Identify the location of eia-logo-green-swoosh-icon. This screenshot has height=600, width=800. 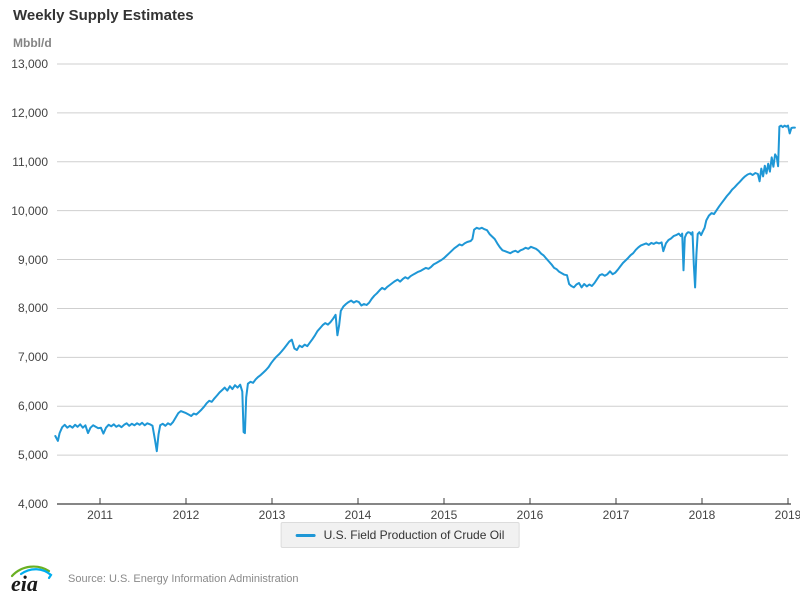
(30, 571).